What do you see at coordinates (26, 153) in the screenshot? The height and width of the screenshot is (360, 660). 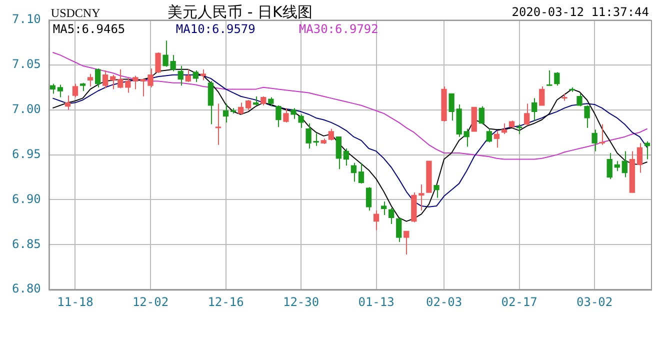 I see `y-tick-label: 6.95` at bounding box center [26, 153].